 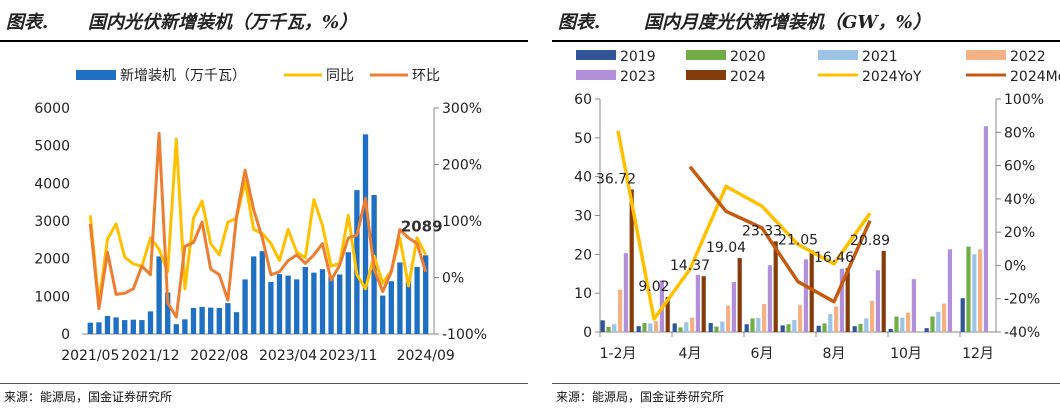 What do you see at coordinates (52, 222) in the screenshot?
I see `y-left-tick-label: 3000` at bounding box center [52, 222].